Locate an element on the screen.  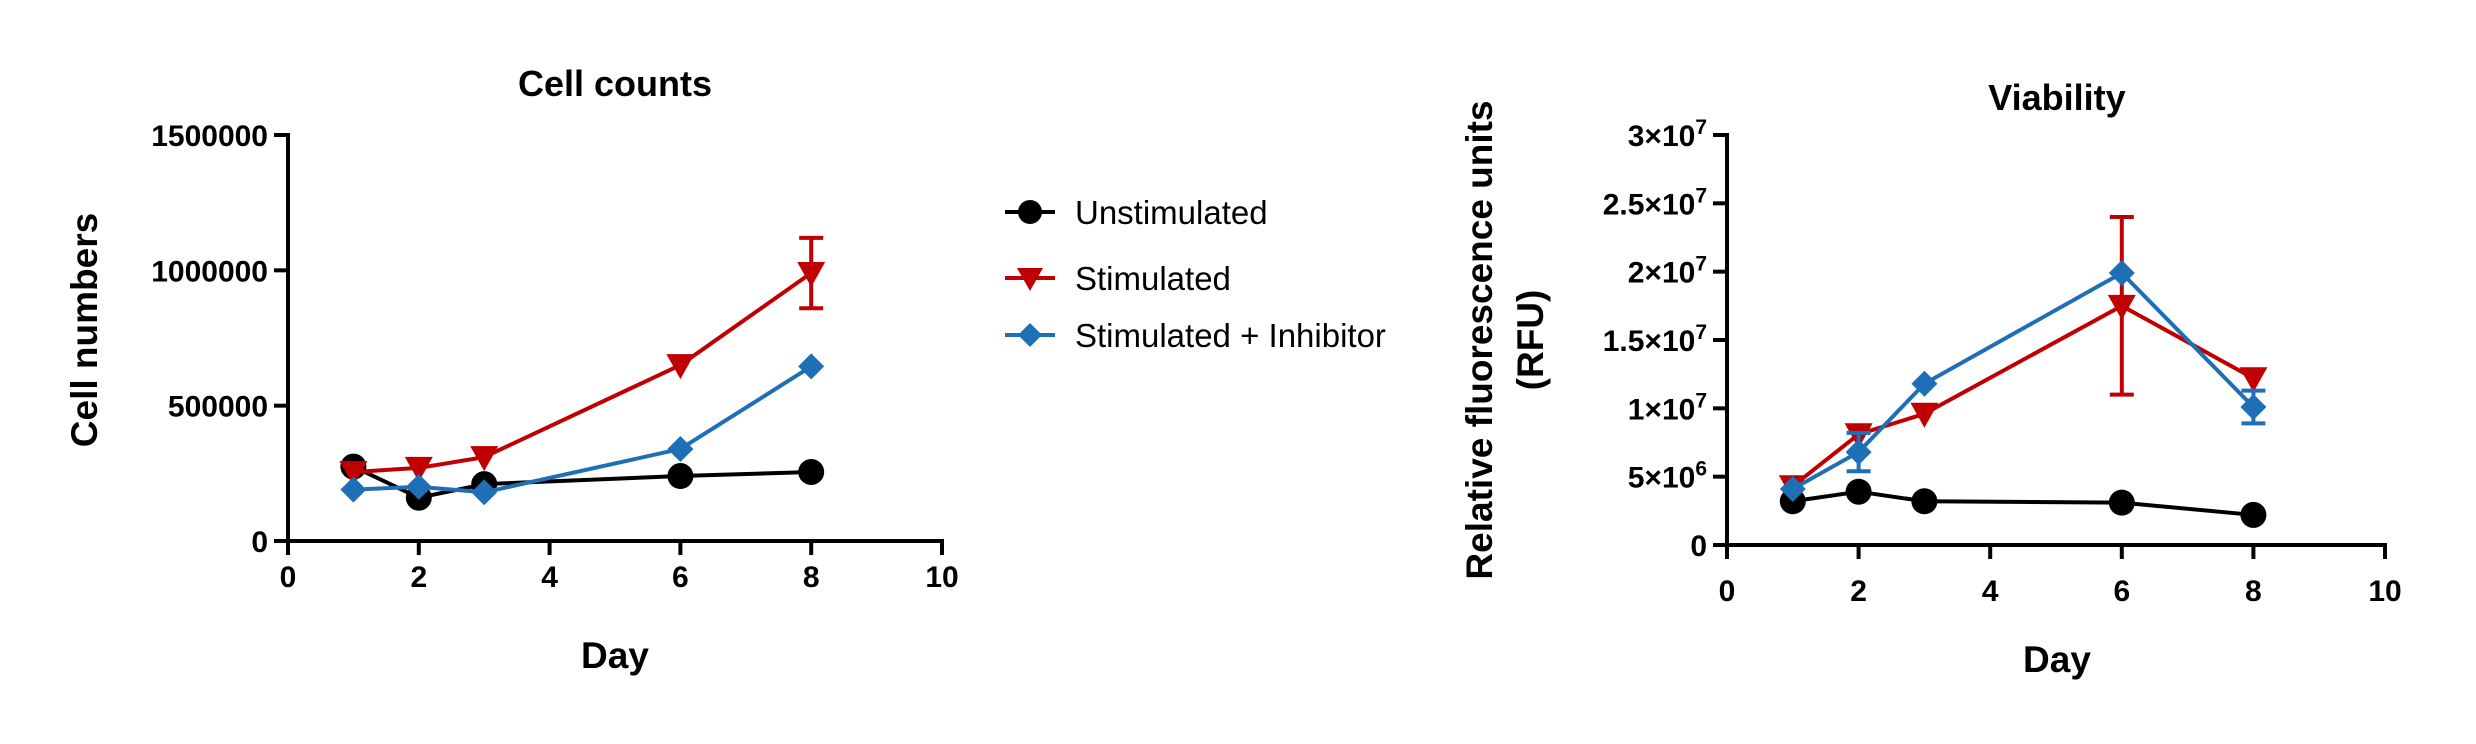
y-tick-label: 5×10⁶ is located at coordinates (1667, 476).